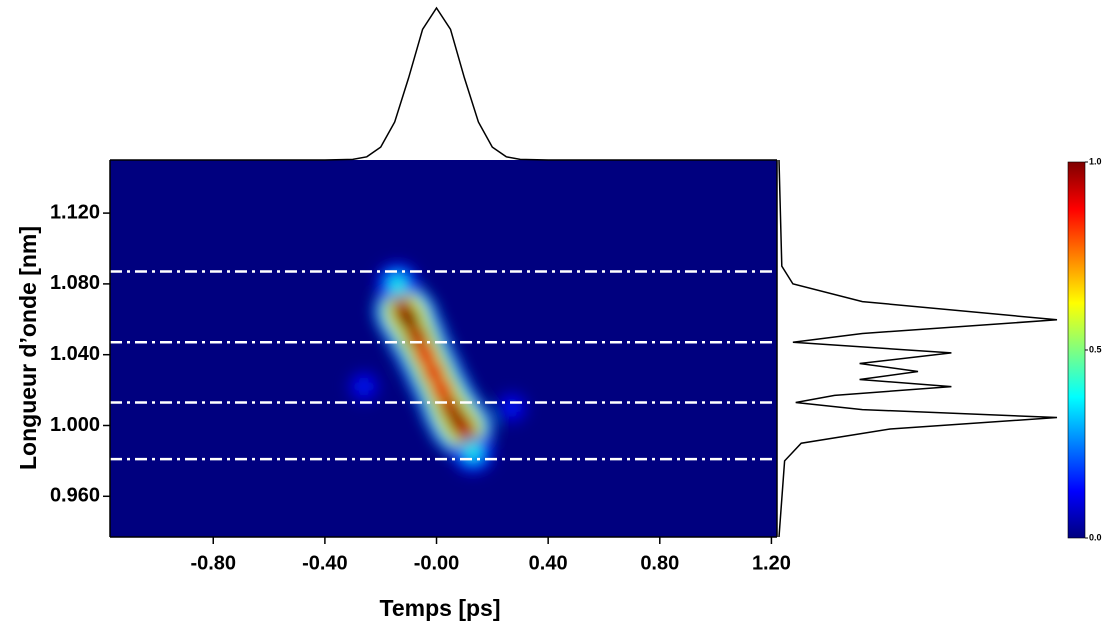 This screenshot has width=1107, height=635. Describe the element at coordinates (1095, 161) in the screenshot. I see `colorbar-tick-label: 1.0` at that location.